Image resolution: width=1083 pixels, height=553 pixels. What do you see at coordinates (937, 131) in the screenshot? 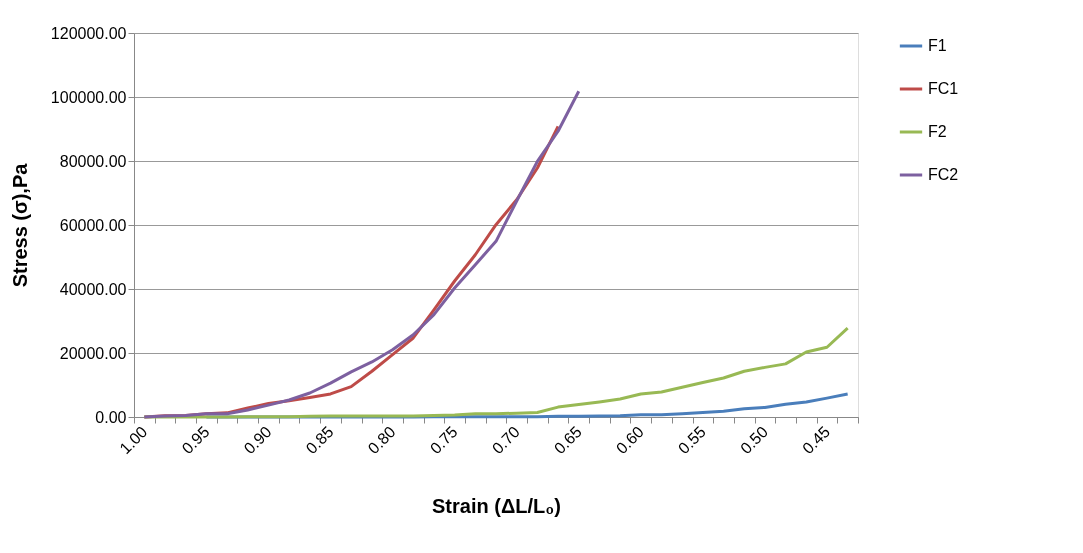
I see `legend-label: F2` at bounding box center [937, 131].